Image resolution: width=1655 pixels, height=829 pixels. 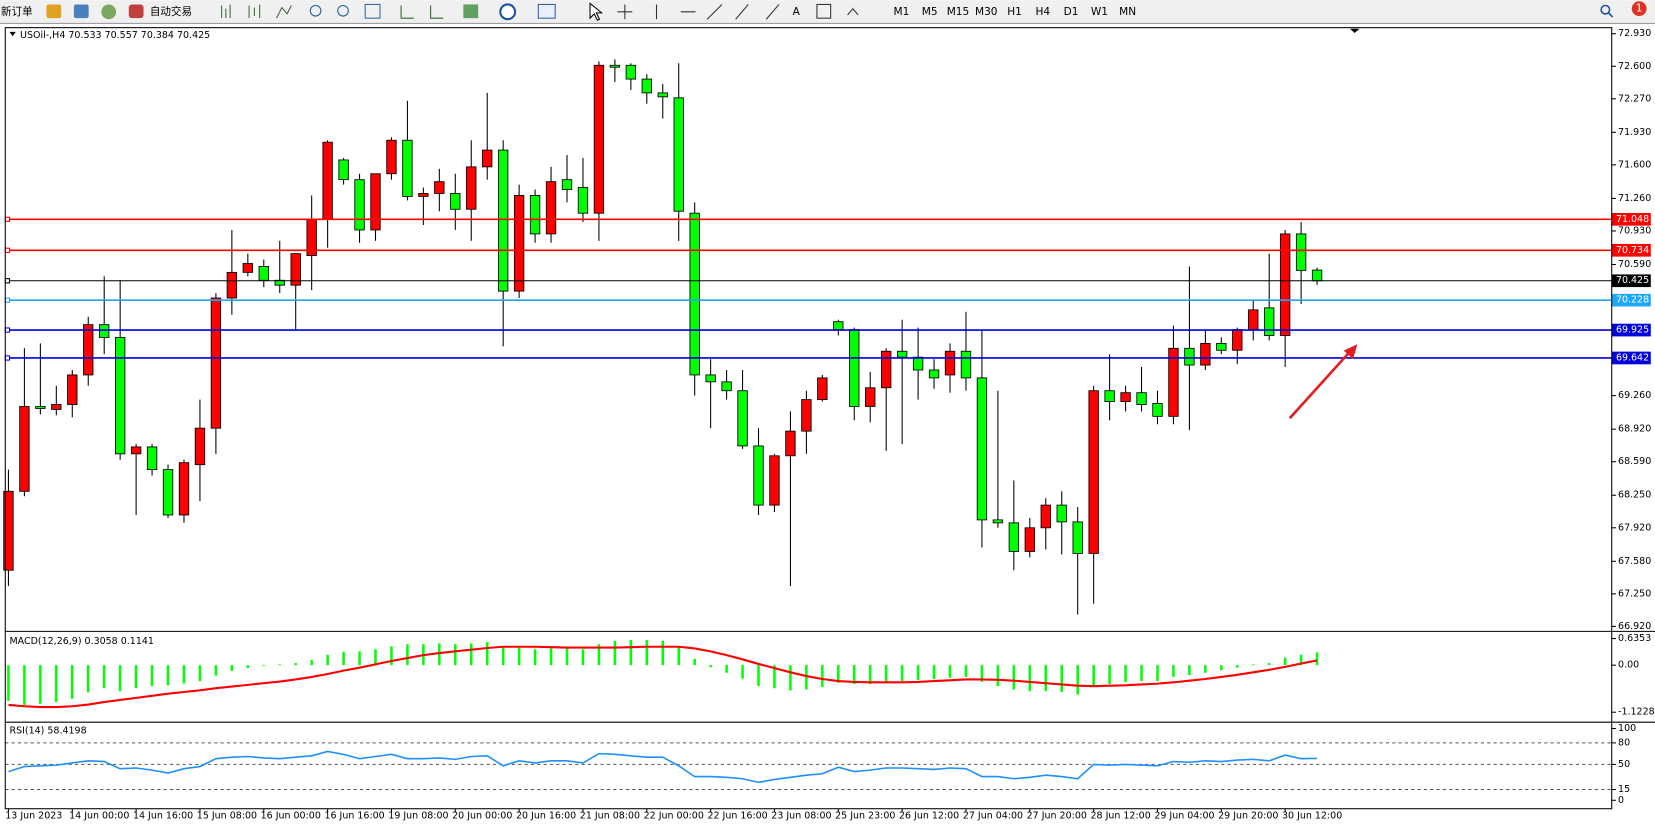 I want to click on macd-value: 0.3058, so click(x=101, y=640).